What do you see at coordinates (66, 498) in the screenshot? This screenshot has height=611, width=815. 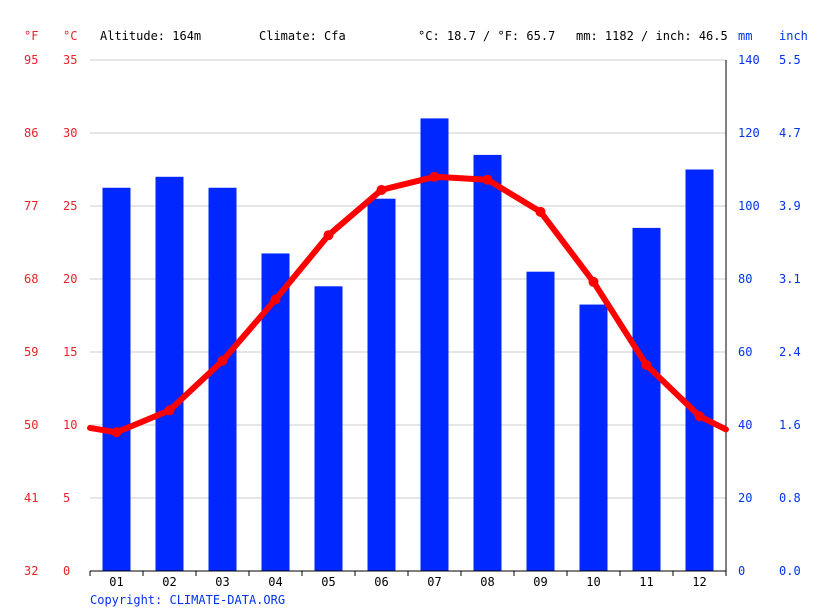 I see `tick-label-celsius: 5` at bounding box center [66, 498].